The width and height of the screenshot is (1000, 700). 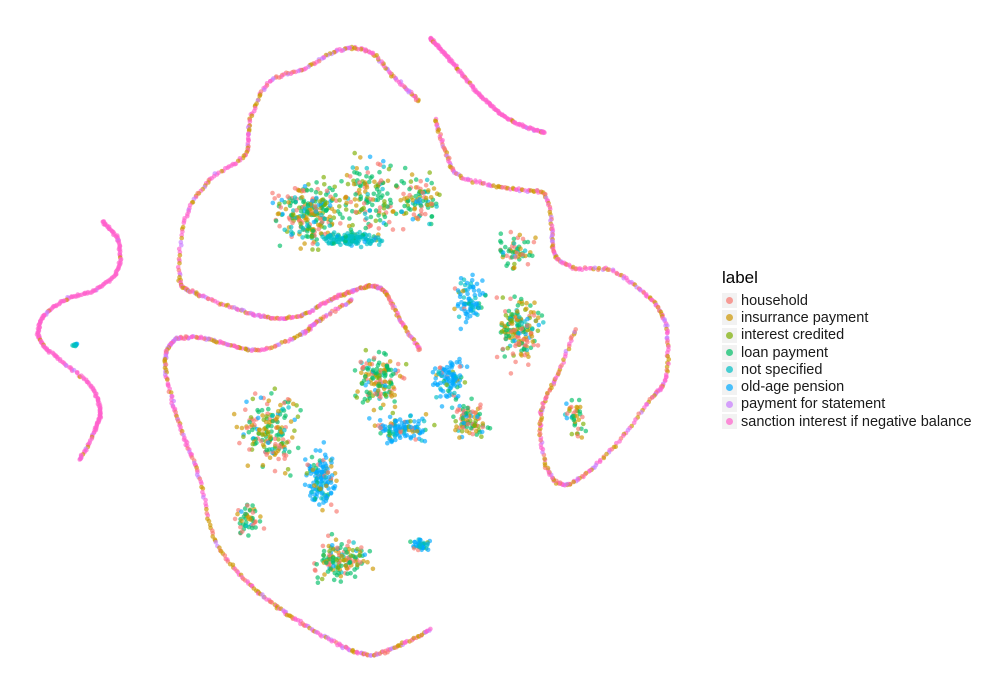 What do you see at coordinates (774, 300) in the screenshot?
I see `legend-label: household` at bounding box center [774, 300].